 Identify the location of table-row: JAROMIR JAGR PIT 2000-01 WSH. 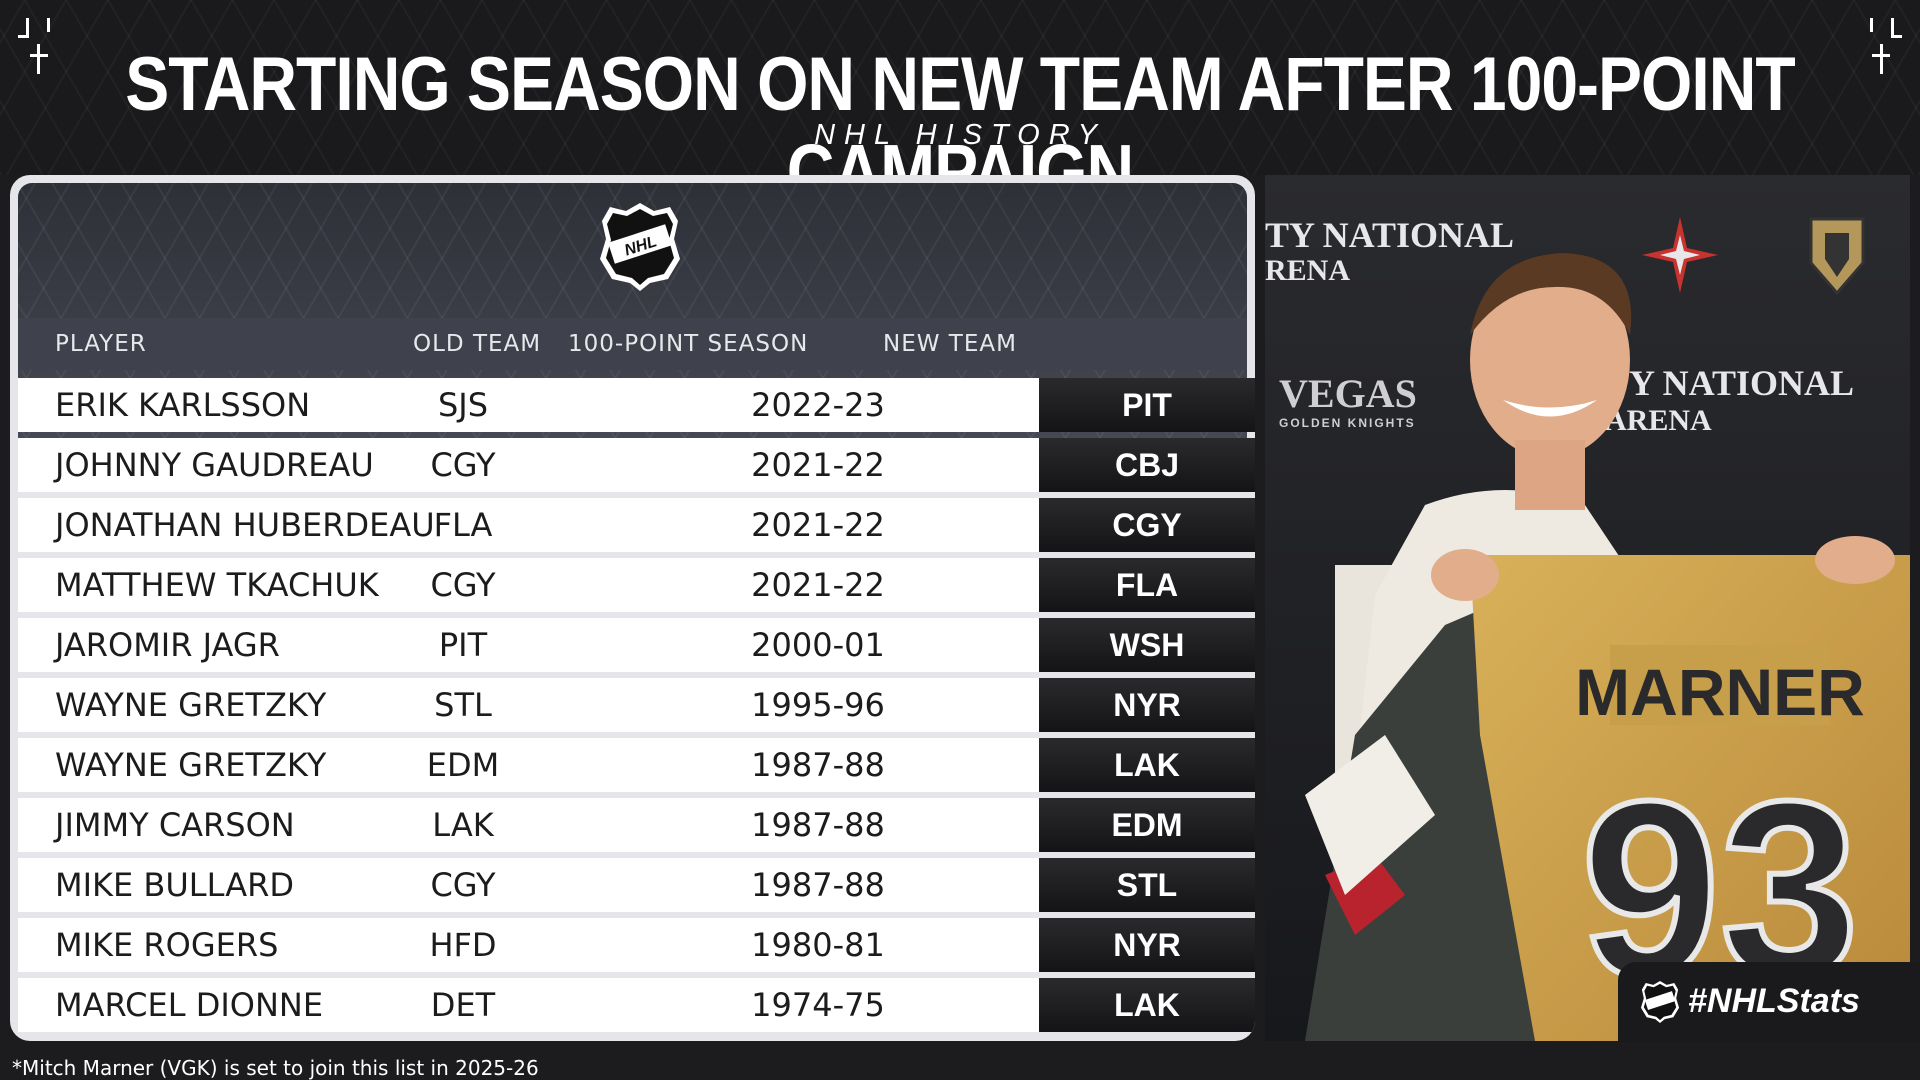
(636, 645).